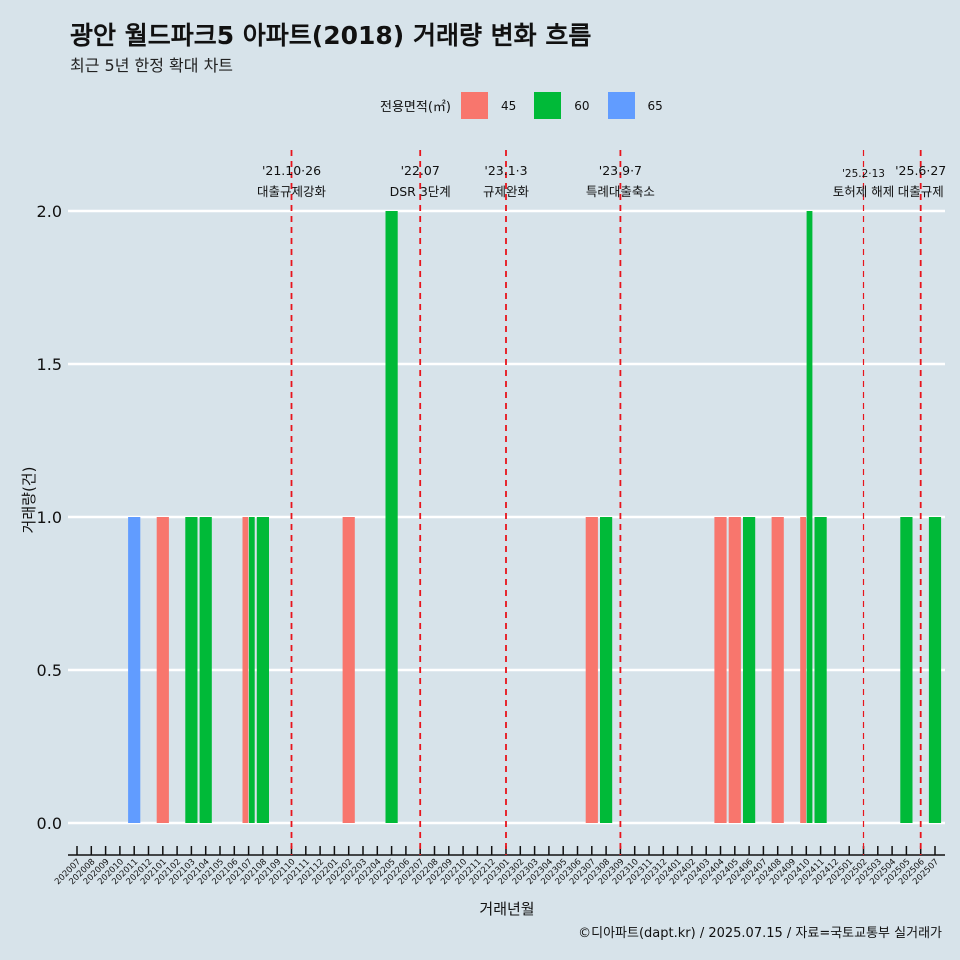 The width and height of the screenshot is (960, 960). What do you see at coordinates (49, 517) in the screenshot?
I see `y-tick-label: 1.0` at bounding box center [49, 517].